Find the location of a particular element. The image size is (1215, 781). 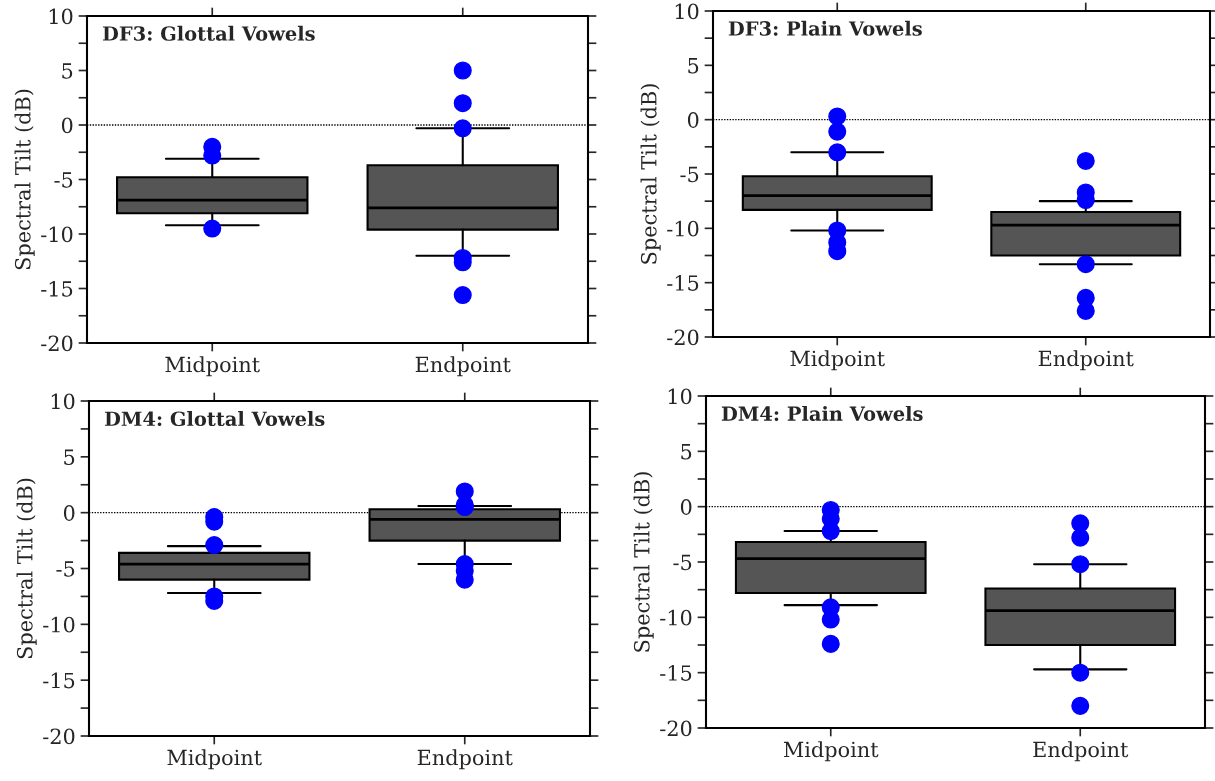

chart-title: DF3: Glottal Vowels is located at coordinates (208, 33).